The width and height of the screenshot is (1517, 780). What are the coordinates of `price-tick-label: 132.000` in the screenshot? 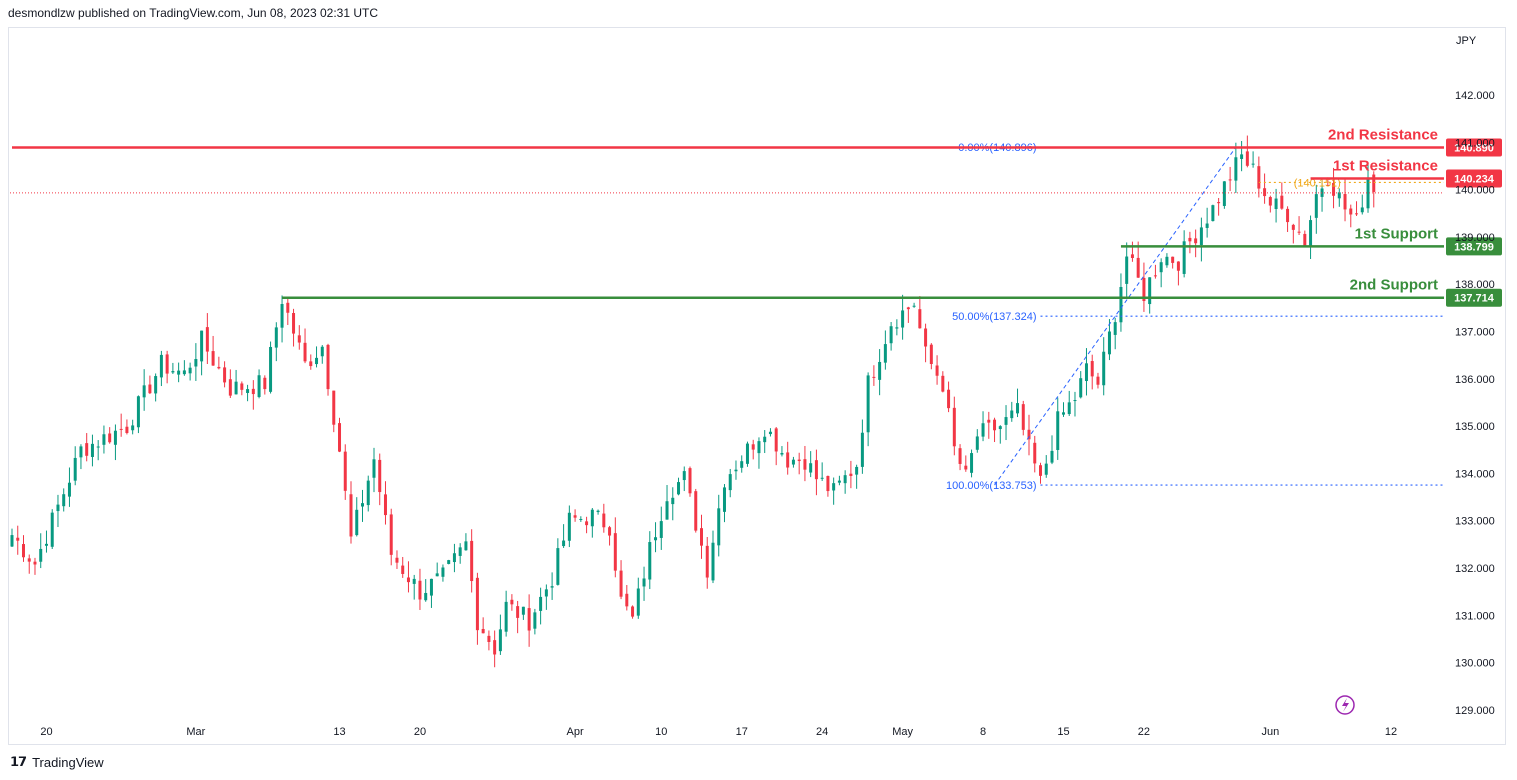 It's located at (1475, 569).